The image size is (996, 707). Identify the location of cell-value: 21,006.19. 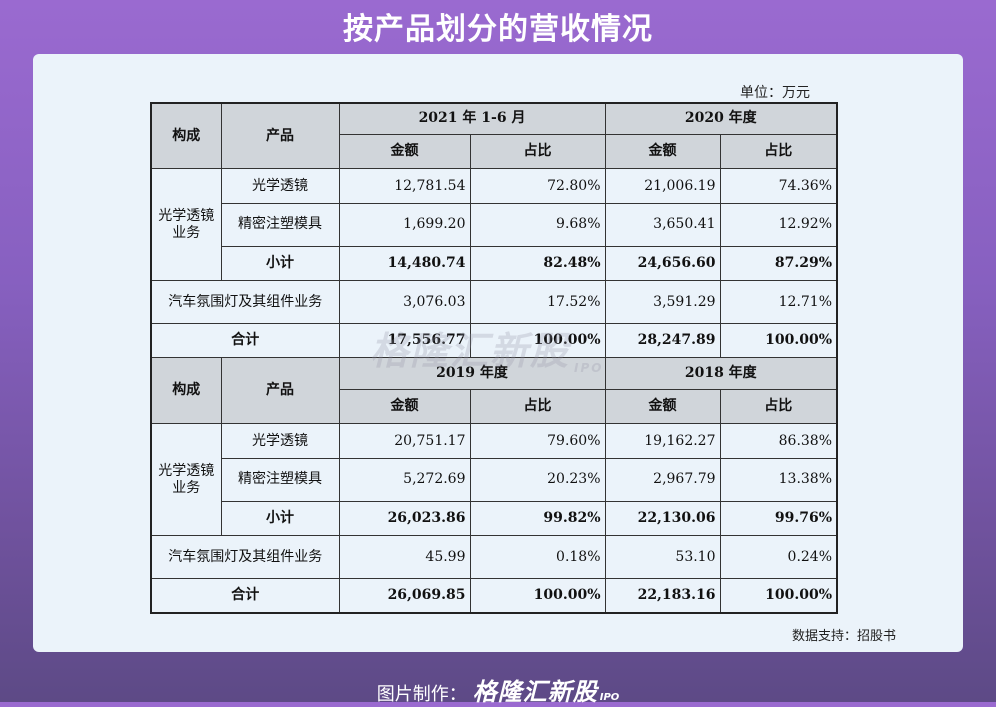
(662, 186).